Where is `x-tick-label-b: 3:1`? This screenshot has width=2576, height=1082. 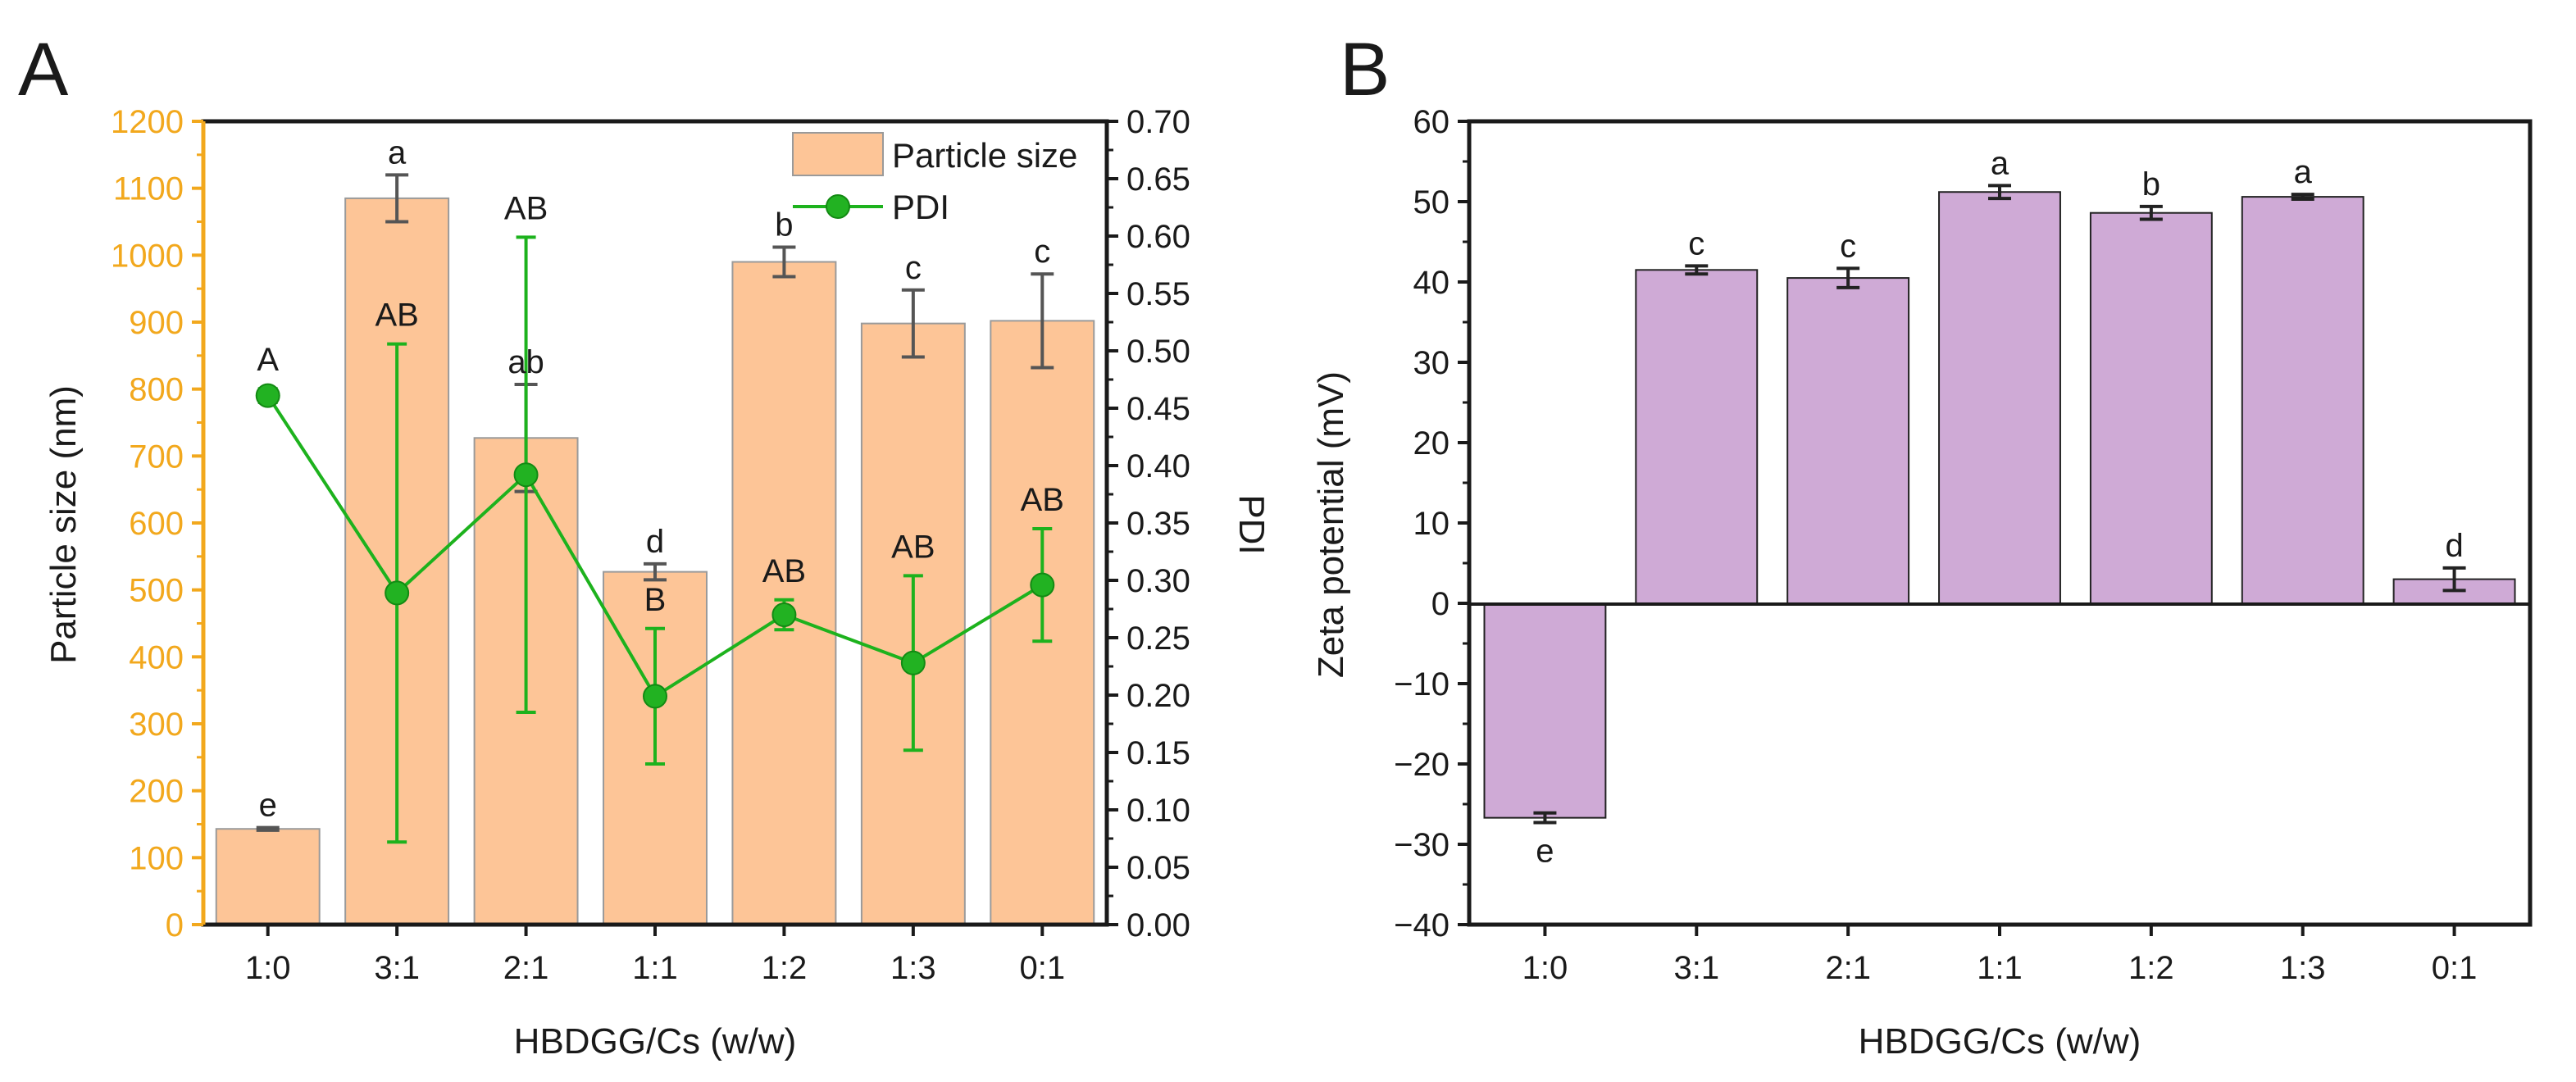
x-tick-label-b: 3:1 is located at coordinates (1696, 968).